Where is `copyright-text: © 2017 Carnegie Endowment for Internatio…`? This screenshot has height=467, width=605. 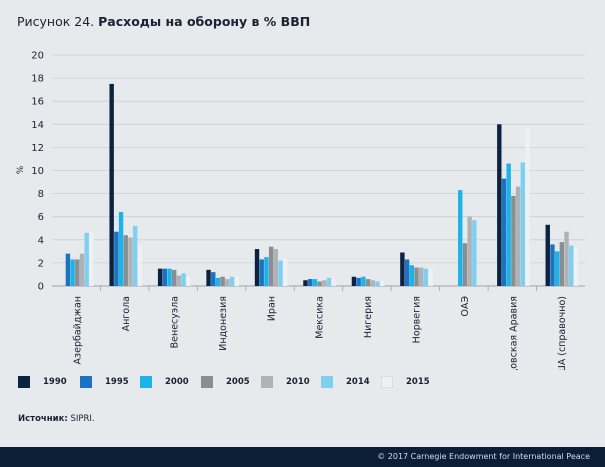 copyright-text: © 2017 Carnegie Endowment for Internatio… is located at coordinates (483, 456).